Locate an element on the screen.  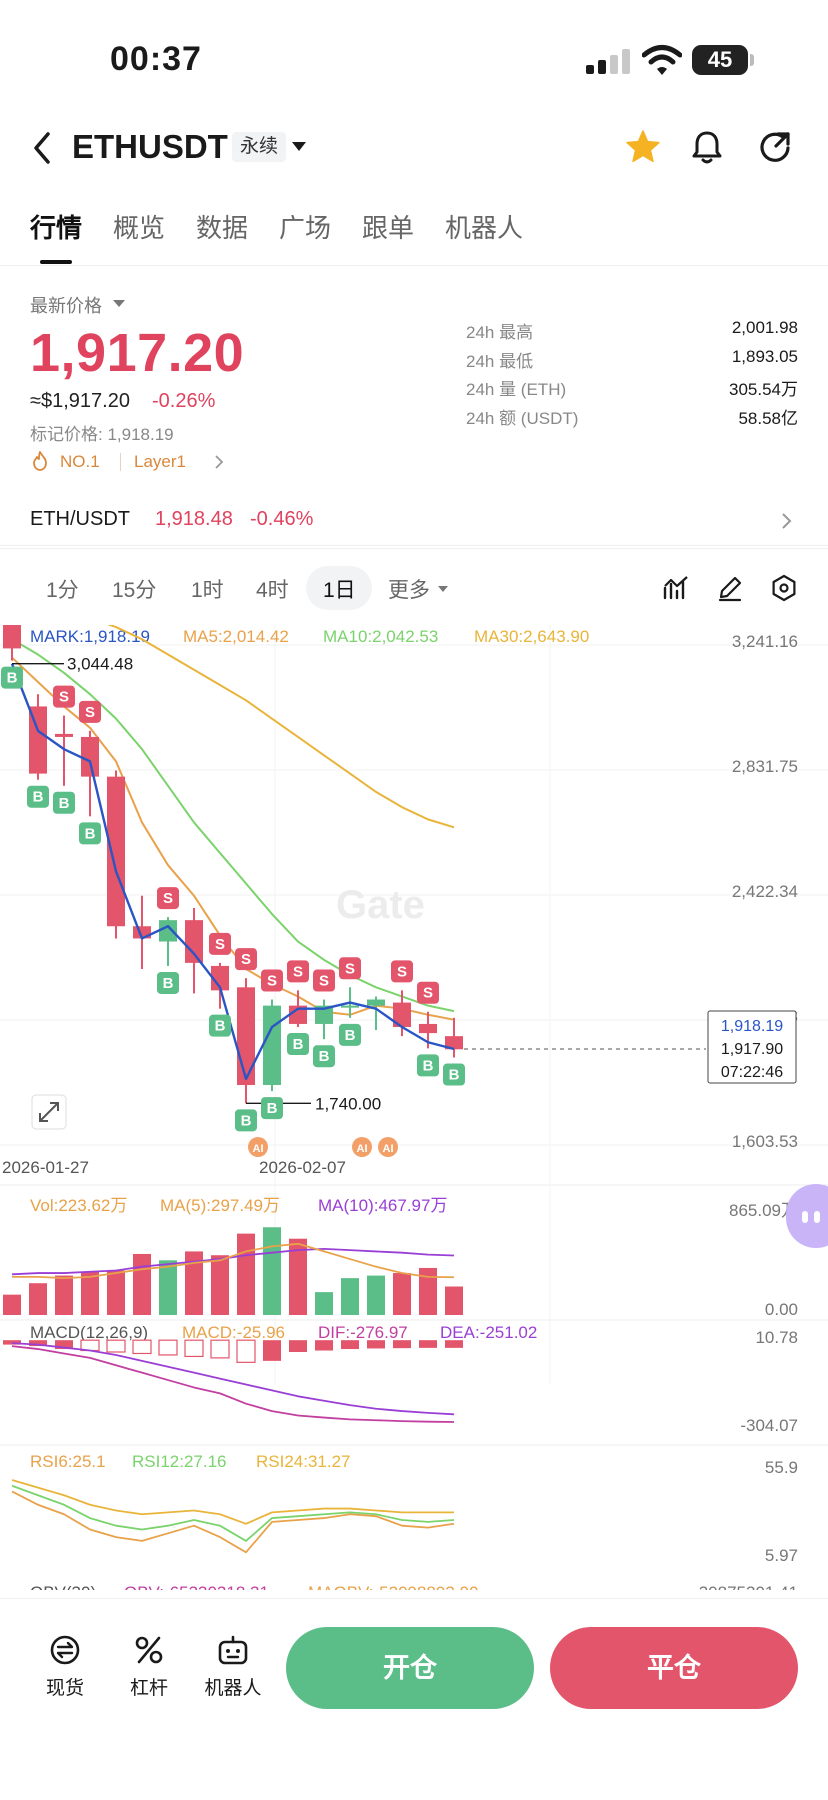
macd-legend: MACD:-25.96 is located at coordinates (233, 1332).